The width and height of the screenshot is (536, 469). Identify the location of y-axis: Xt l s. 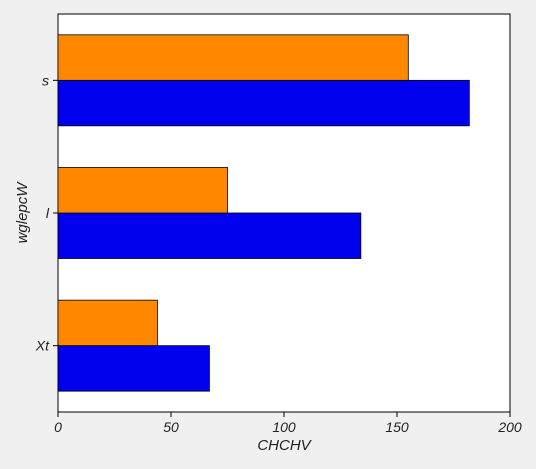
(46, 213).